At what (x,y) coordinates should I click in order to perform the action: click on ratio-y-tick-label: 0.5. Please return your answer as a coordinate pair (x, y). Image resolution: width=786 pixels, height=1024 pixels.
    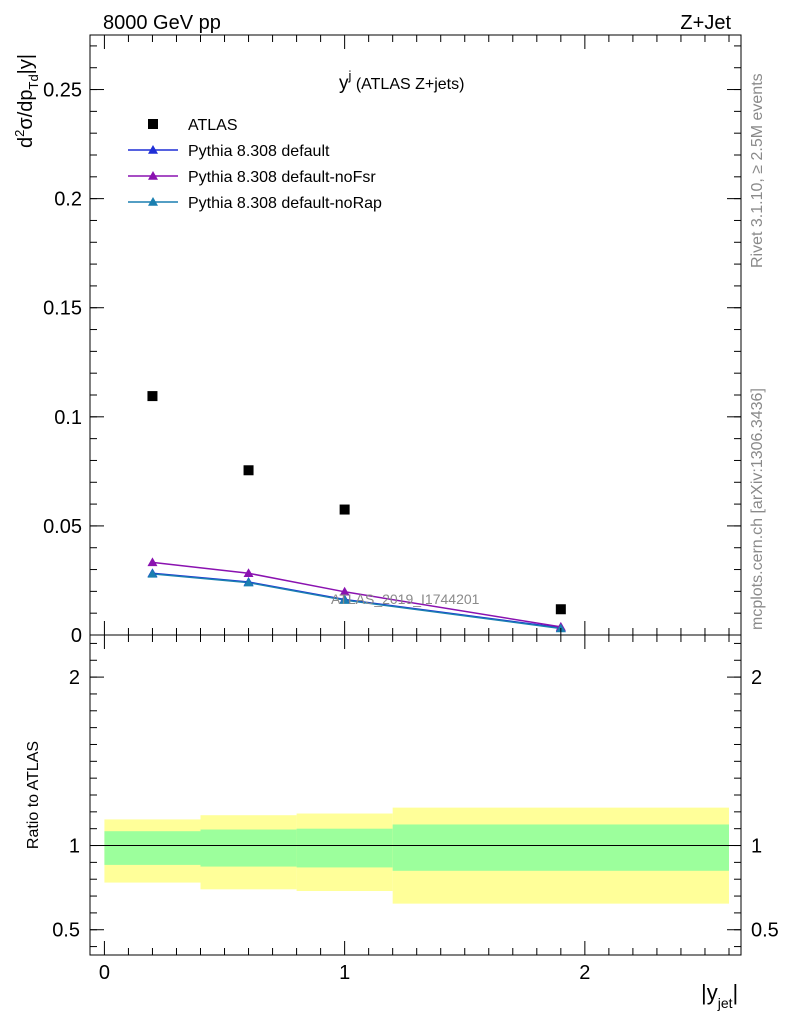
    Looking at the image, I should click on (66, 931).